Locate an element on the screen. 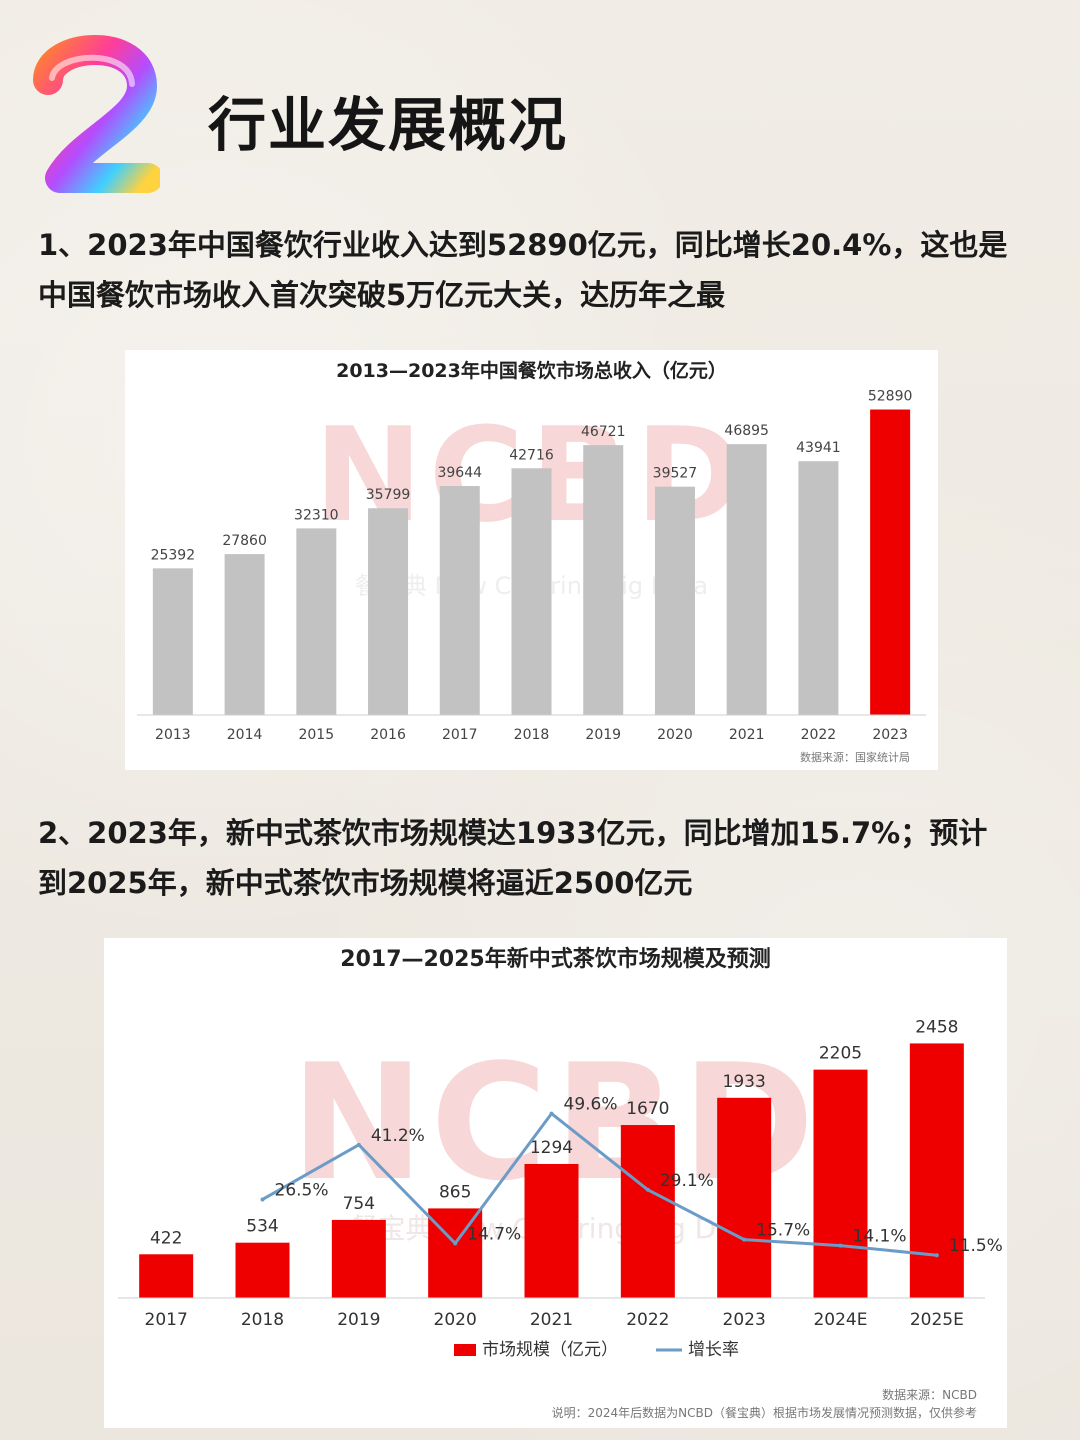  data-label: 2205 is located at coordinates (840, 1054).